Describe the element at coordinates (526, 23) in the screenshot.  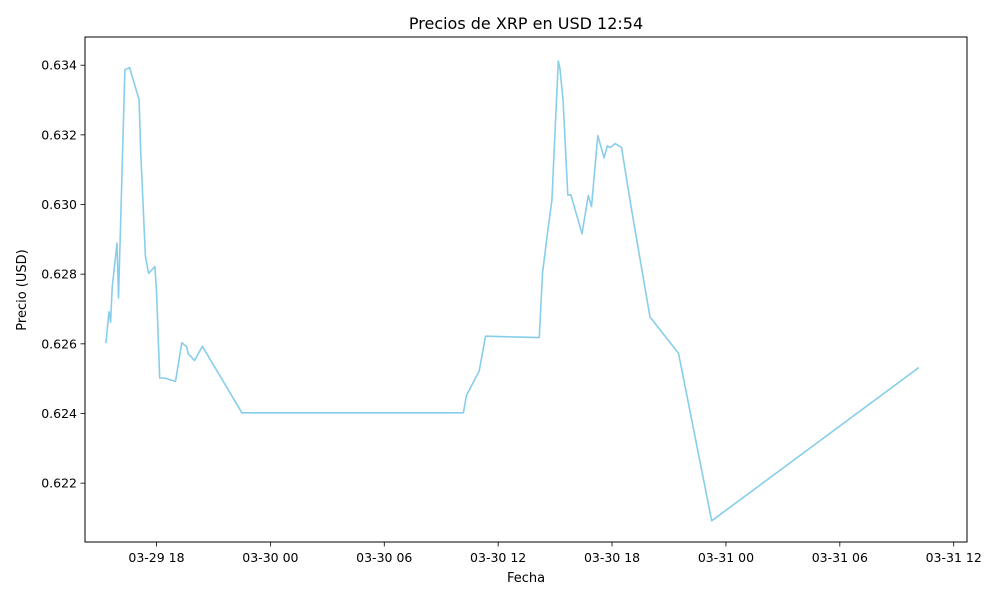
I see `chart-title: Precios de XRP en USD 12:54` at that location.